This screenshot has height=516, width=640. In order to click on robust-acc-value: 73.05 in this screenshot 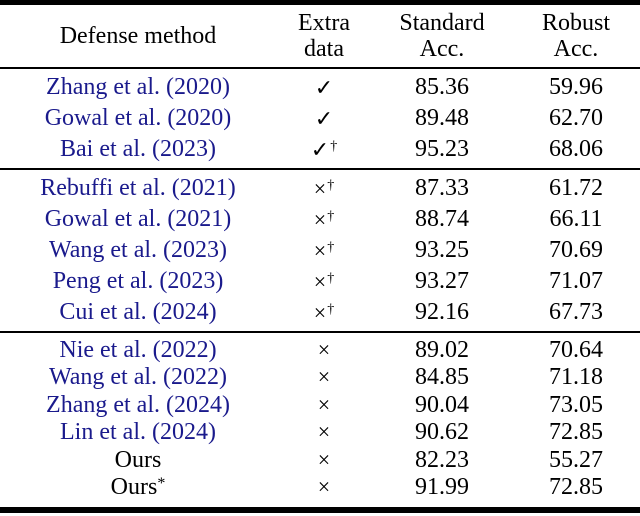, I will do `click(576, 404)`.